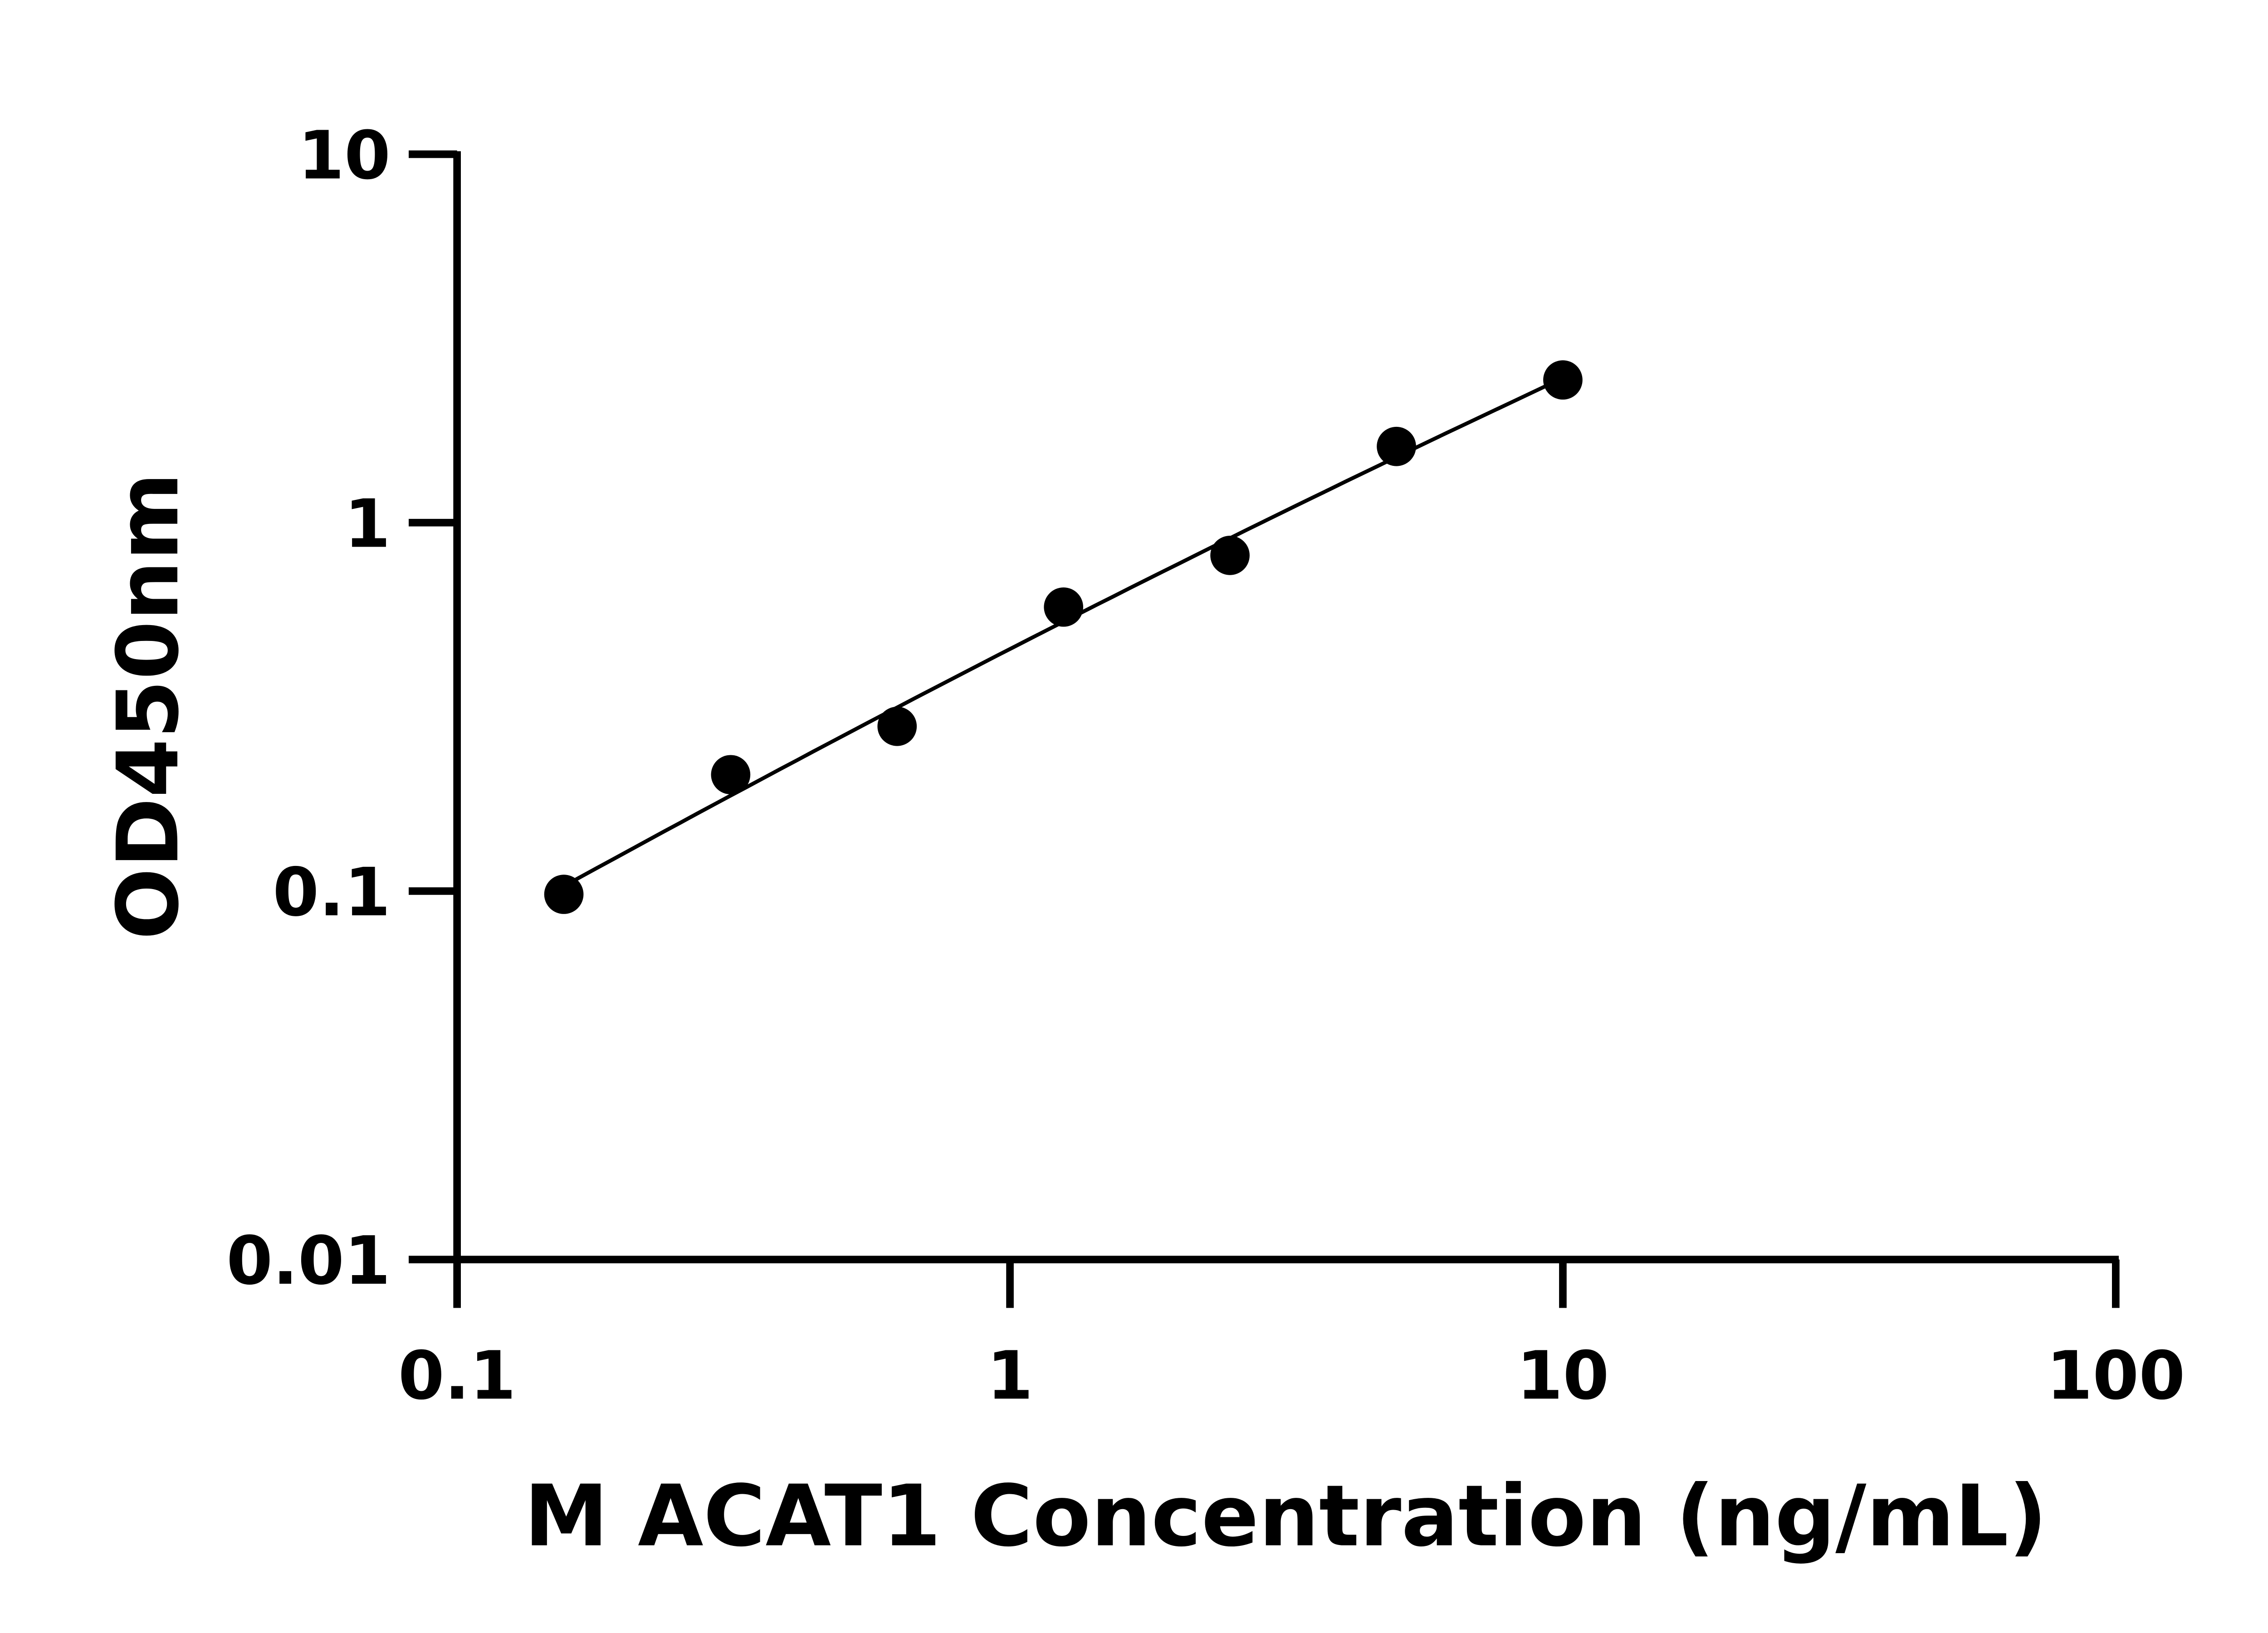 The width and height of the screenshot is (2268, 1633). What do you see at coordinates (148, 706) in the screenshot?
I see `y-axis-title: OD450nm` at bounding box center [148, 706].